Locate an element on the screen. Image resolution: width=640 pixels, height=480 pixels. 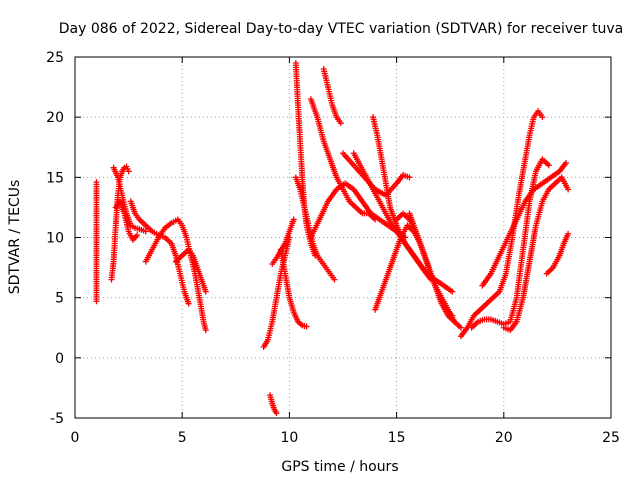
y-tick-label: 0 is located at coordinates (59, 359).